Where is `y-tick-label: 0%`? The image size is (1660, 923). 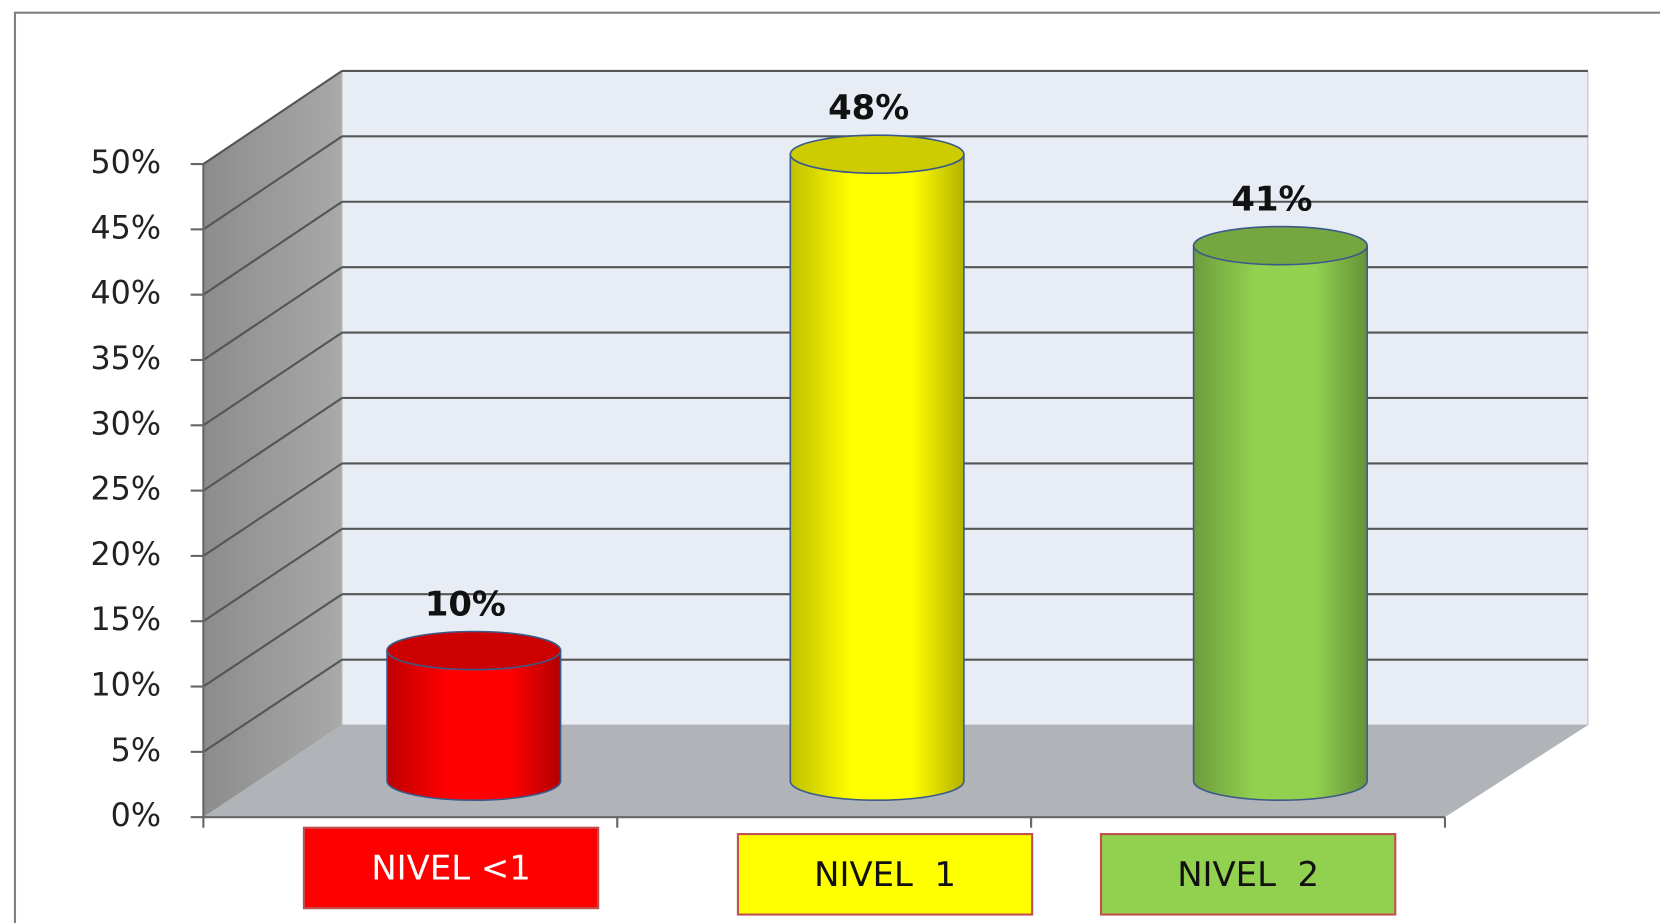 y-tick-label: 0% is located at coordinates (136, 816).